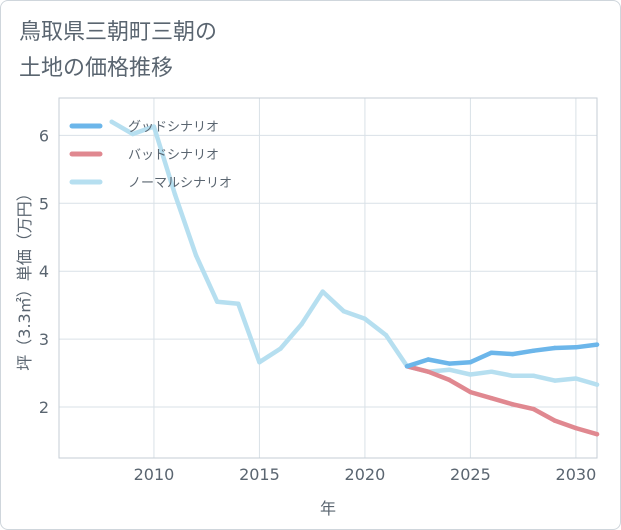  Describe the element at coordinates (118, 51) in the screenshot. I see `page-title: 鳥取県三朝町三朝の 土地の価格推移` at that location.